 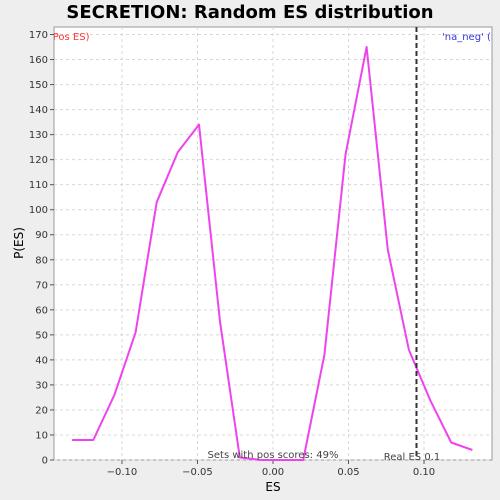 I want to click on chart-title: SECRETION: Random ES distribution, so click(x=249, y=12).